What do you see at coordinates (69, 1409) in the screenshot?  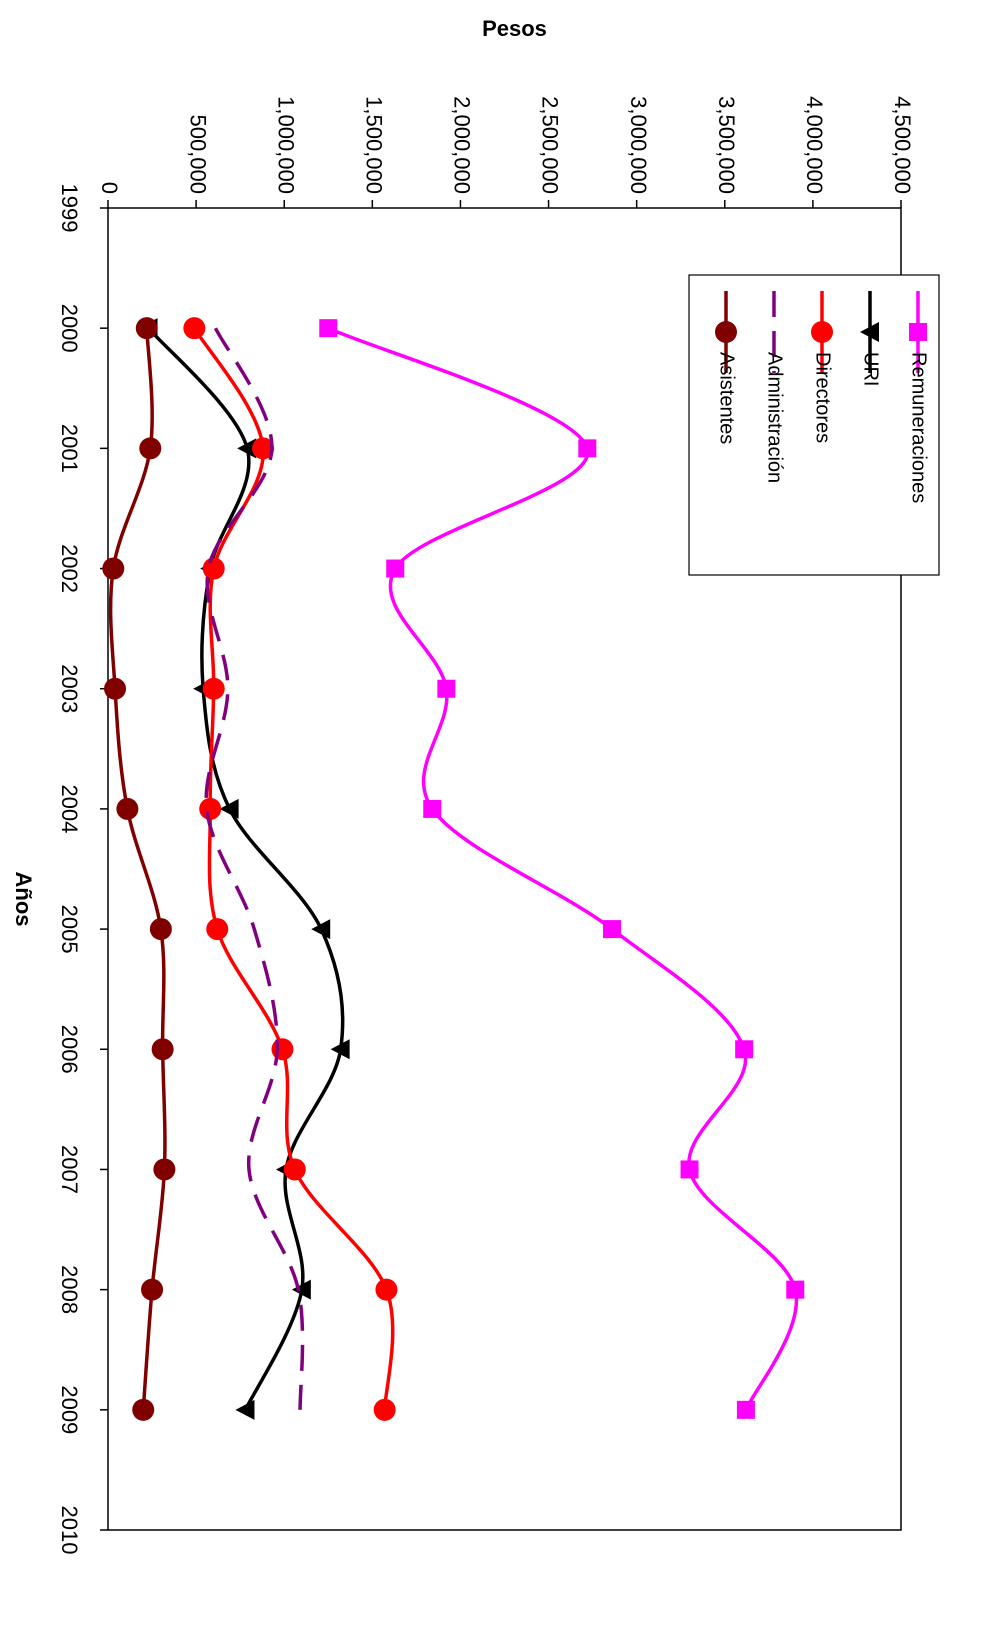 I see `x-tick-label: 2009` at bounding box center [69, 1409].